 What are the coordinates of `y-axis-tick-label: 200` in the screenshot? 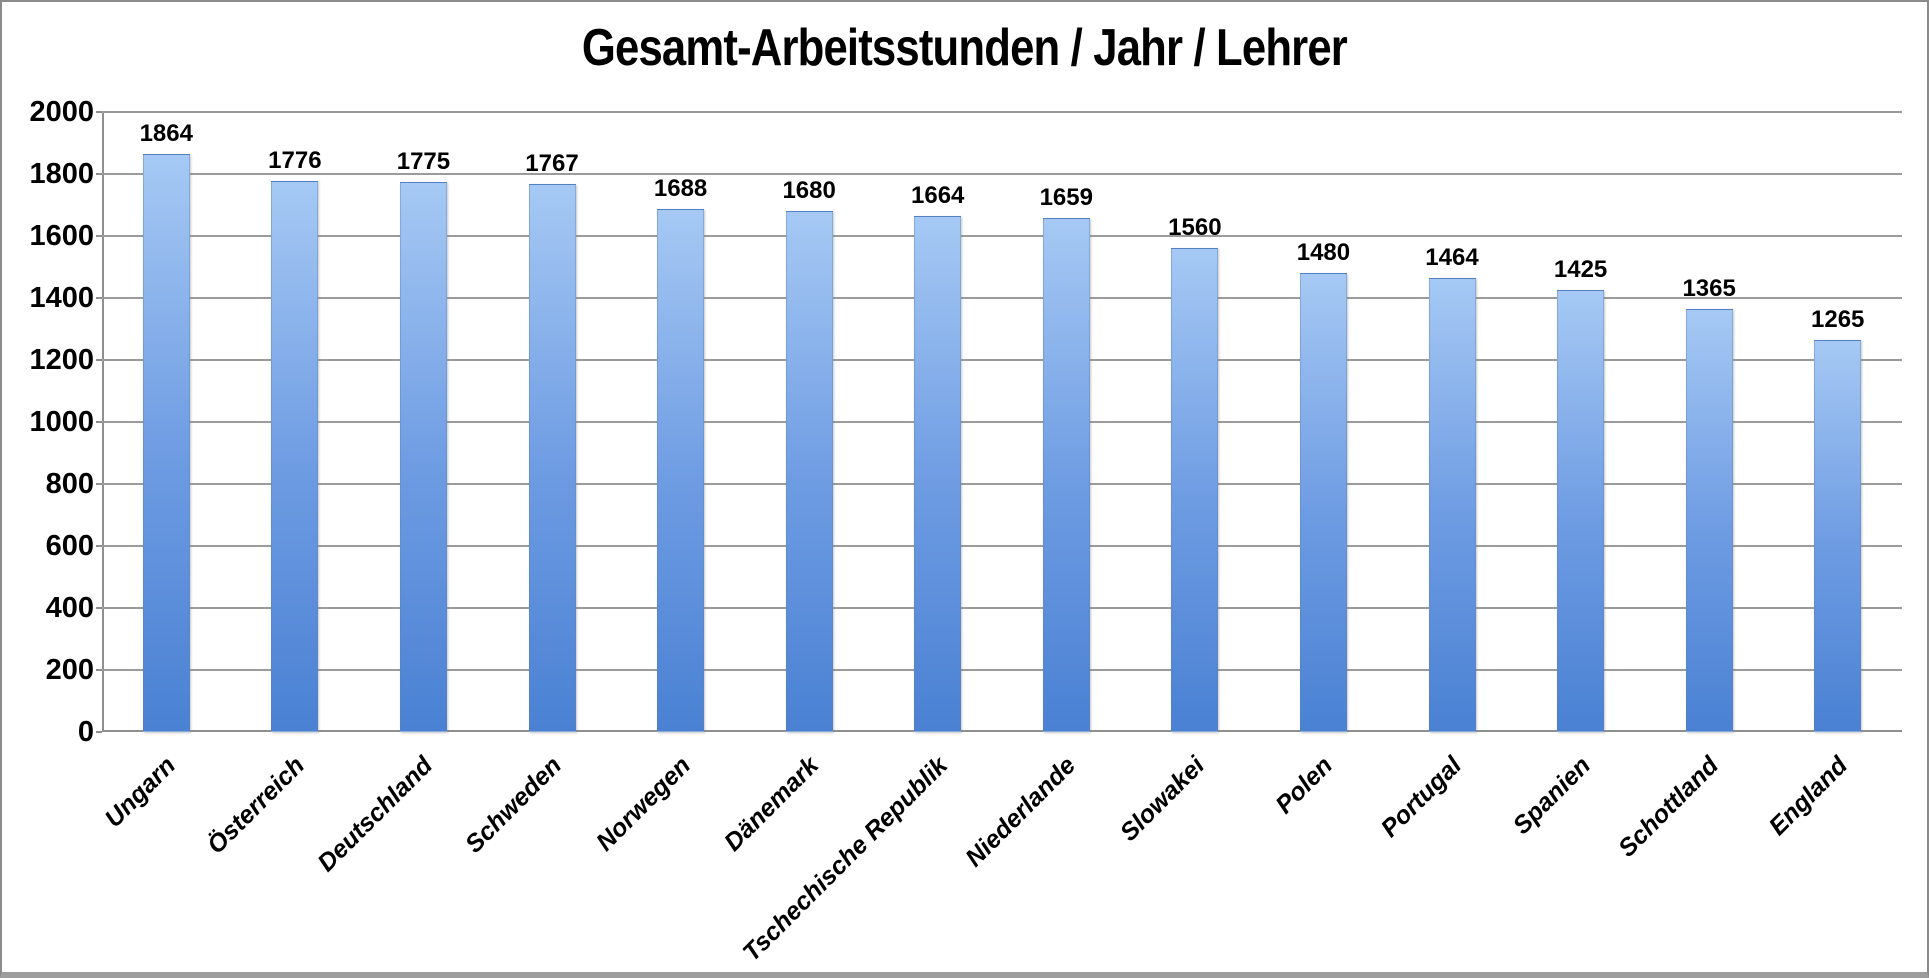 It's located at (69, 670).